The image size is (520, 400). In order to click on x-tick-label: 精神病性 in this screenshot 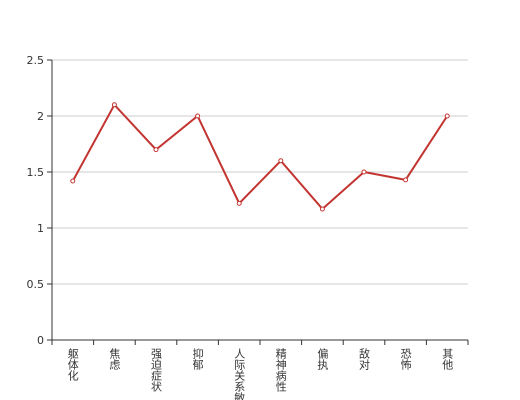, I will do `click(280, 370)`.